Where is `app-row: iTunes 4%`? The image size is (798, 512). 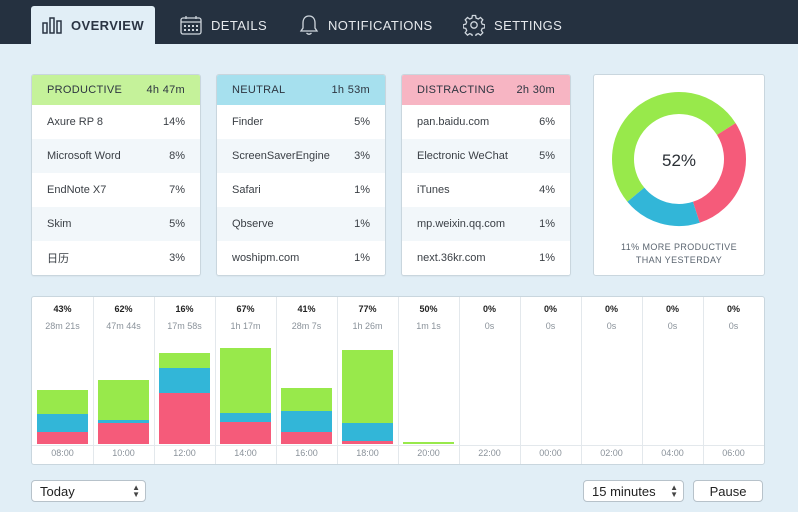
app-row: iTunes 4% is located at coordinates (486, 190).